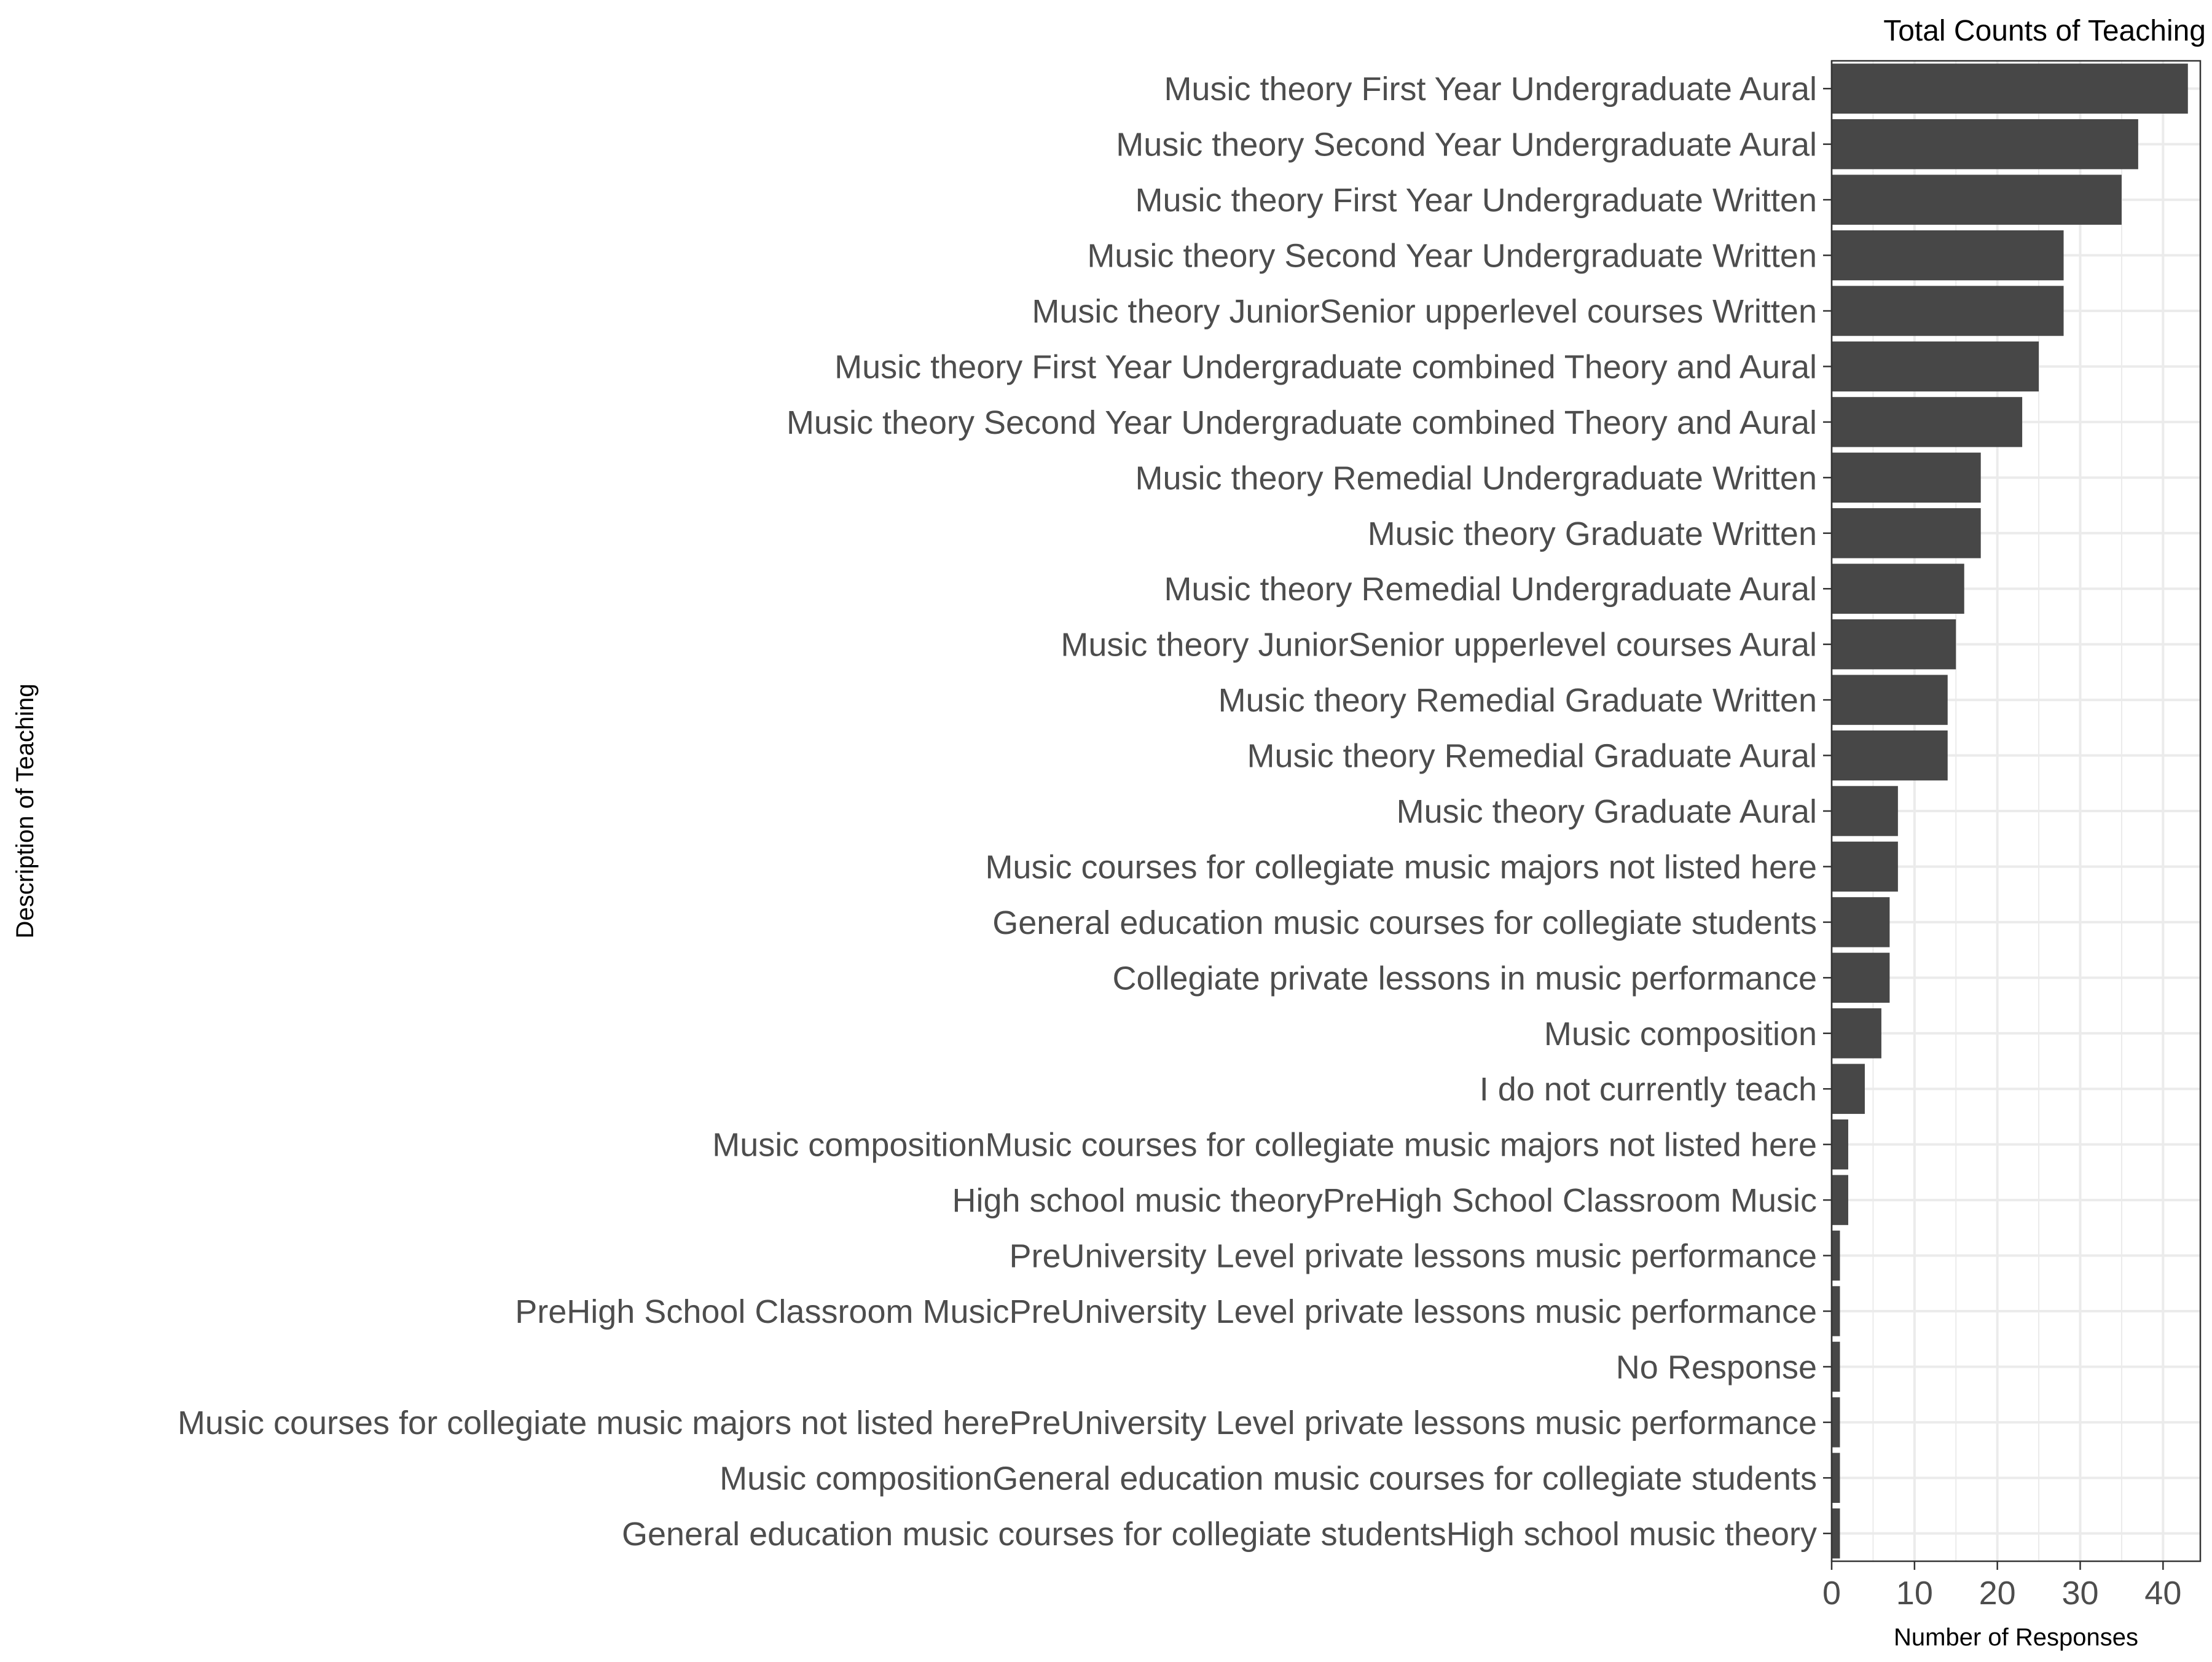 Image resolution: width=2212 pixels, height=1662 pixels. I want to click on category-label: Music theory Graduate Written, so click(1592, 533).